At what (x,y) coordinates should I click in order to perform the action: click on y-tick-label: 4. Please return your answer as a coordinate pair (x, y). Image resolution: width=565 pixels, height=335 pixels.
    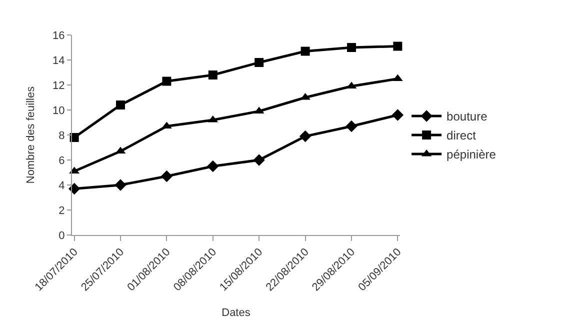
    Looking at the image, I should click on (61, 186).